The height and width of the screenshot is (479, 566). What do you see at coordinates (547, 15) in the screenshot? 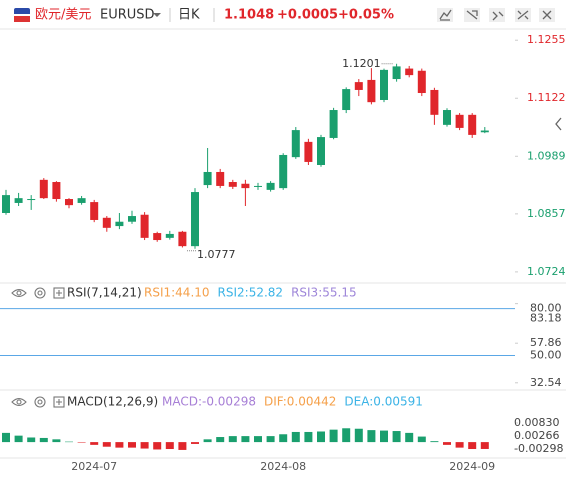
I see `close-icon` at bounding box center [547, 15].